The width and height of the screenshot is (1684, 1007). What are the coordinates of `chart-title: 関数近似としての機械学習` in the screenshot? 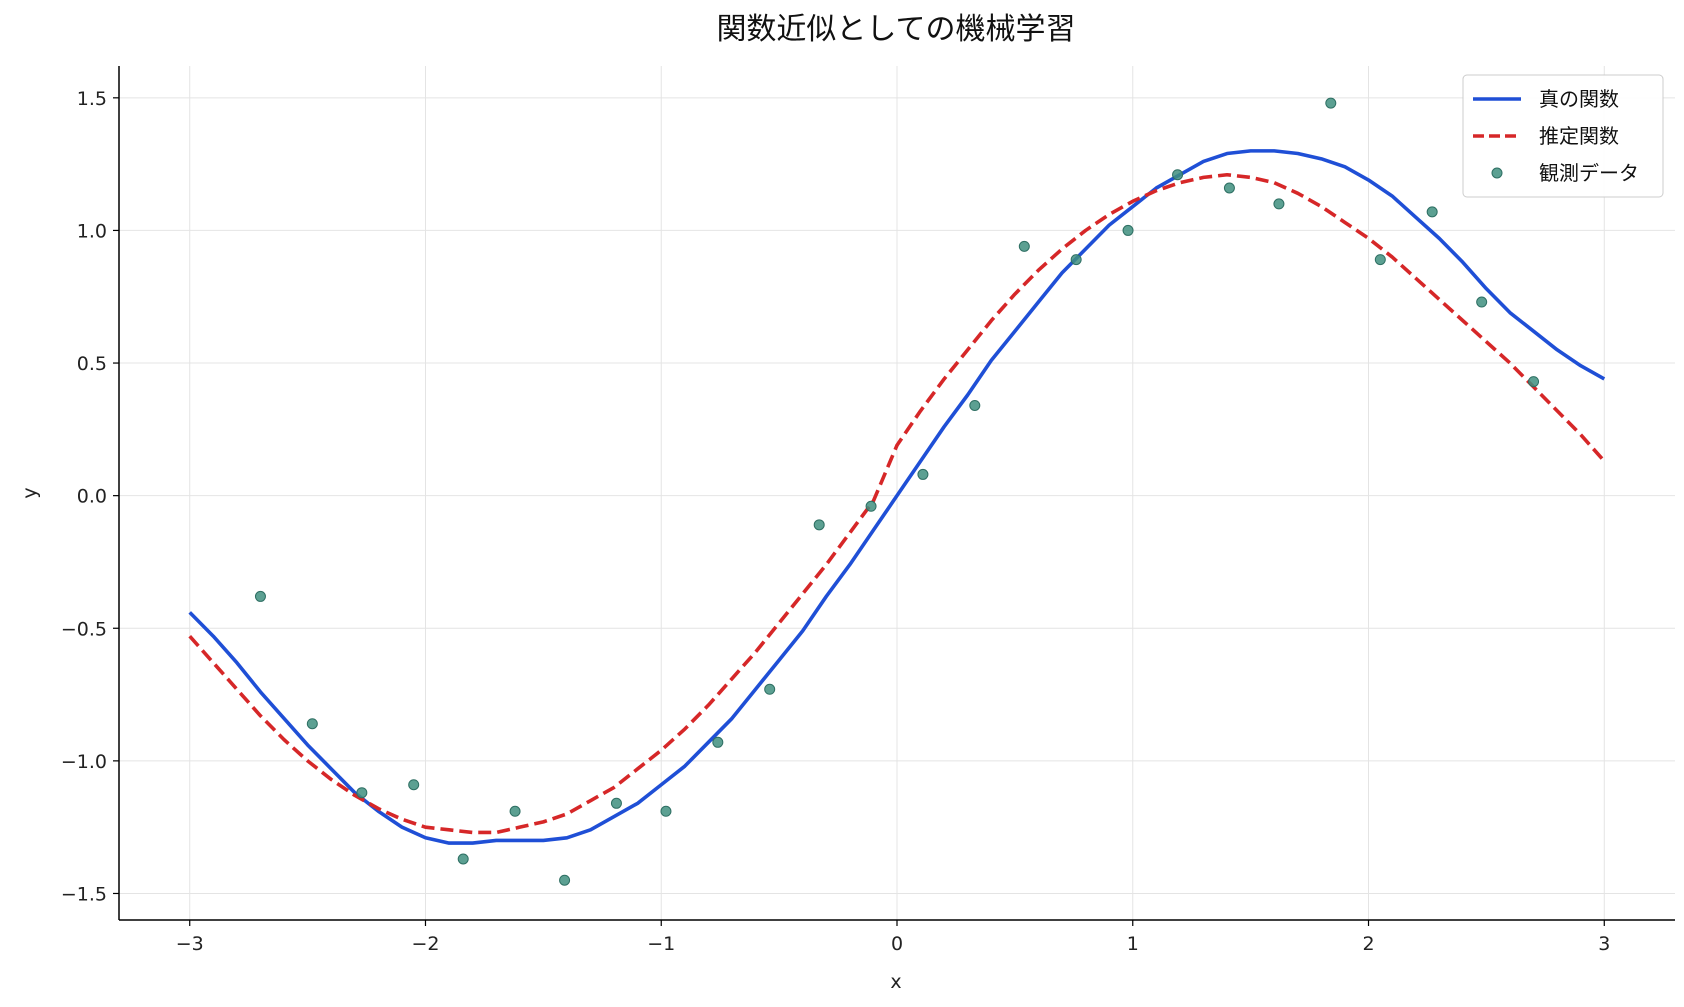 It's located at (895, 29).